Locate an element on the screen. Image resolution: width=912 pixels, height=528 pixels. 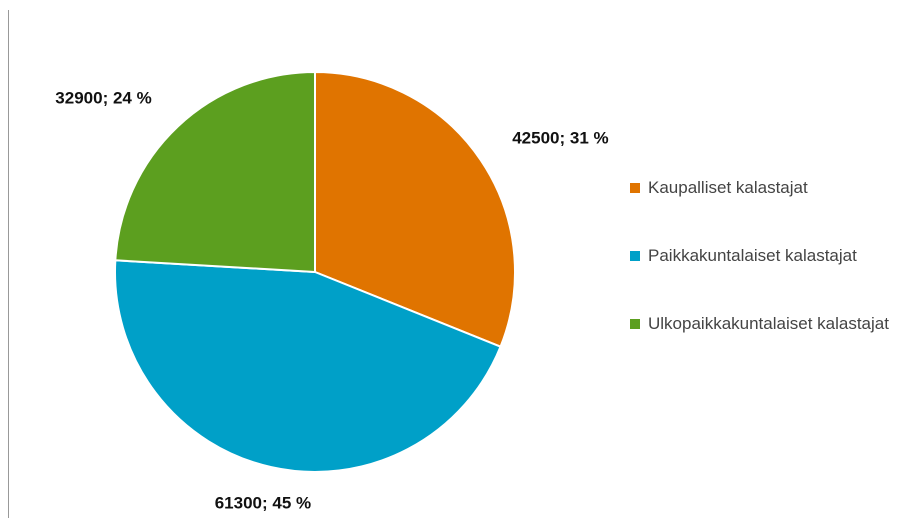
legend-label: Paikkakuntalaiset kalastajat is located at coordinates (752, 255).